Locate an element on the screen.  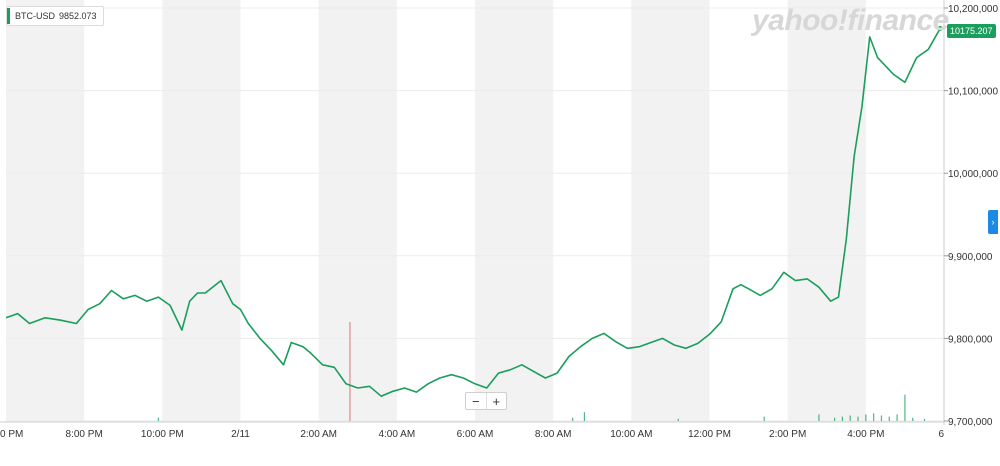
zoom-control: − + is located at coordinates (486, 401).